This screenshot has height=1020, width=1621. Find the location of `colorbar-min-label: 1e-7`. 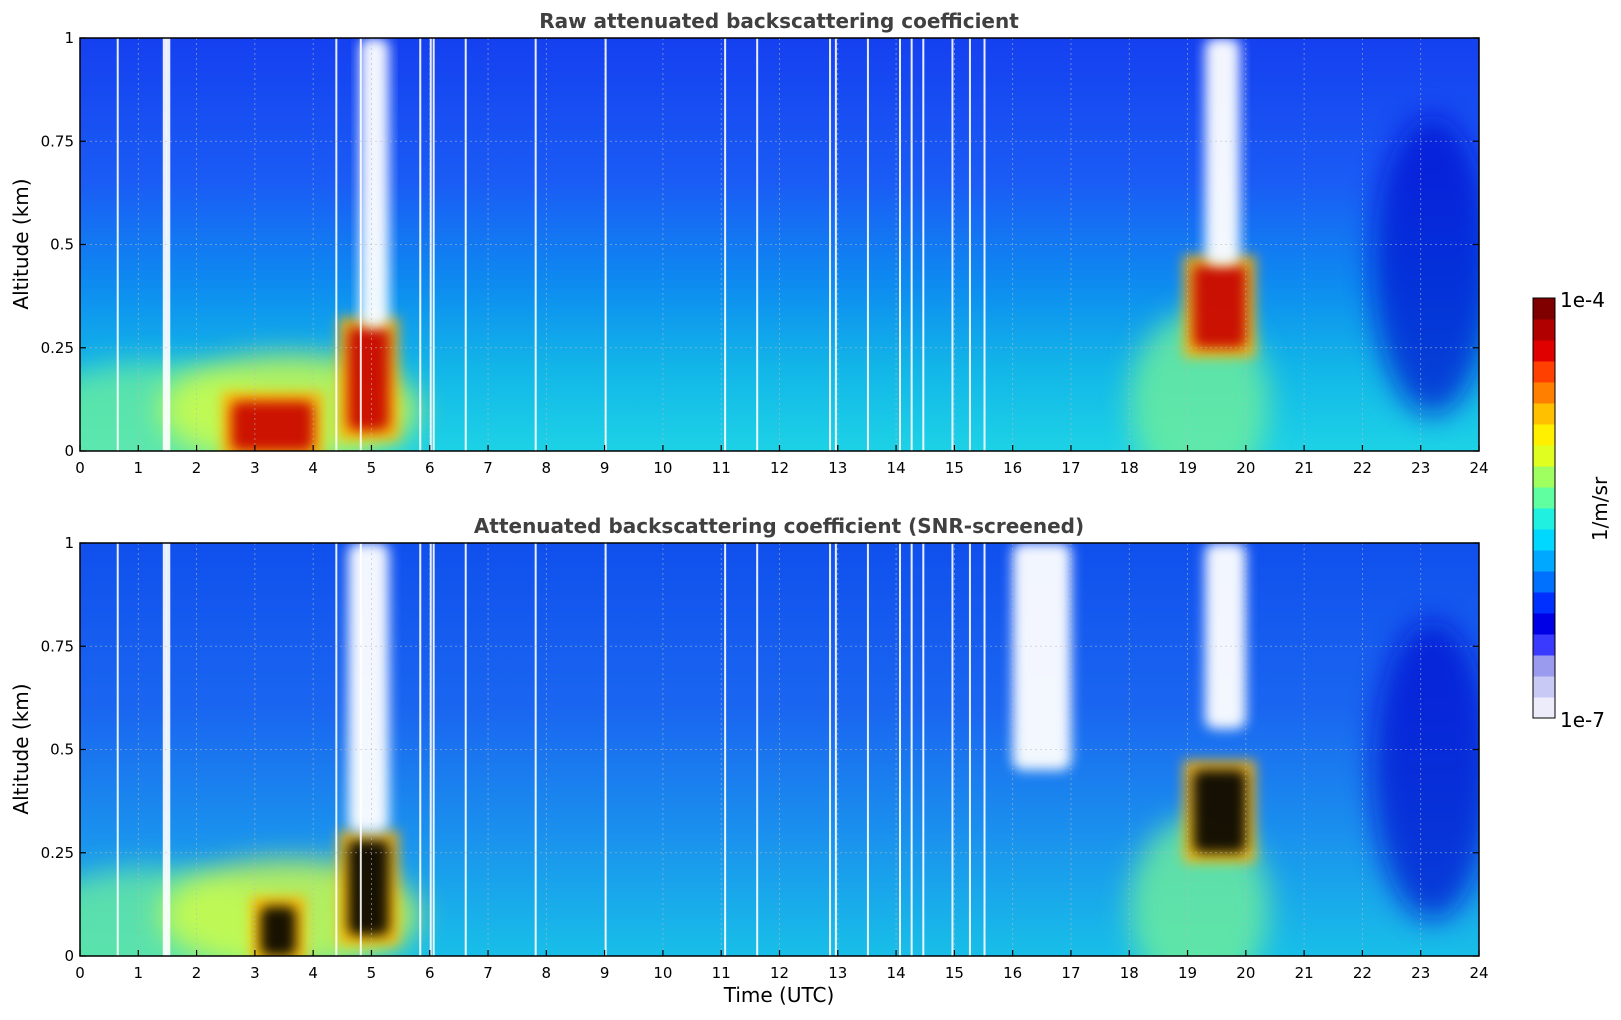

colorbar-min-label: 1e-7 is located at coordinates (1582, 720).